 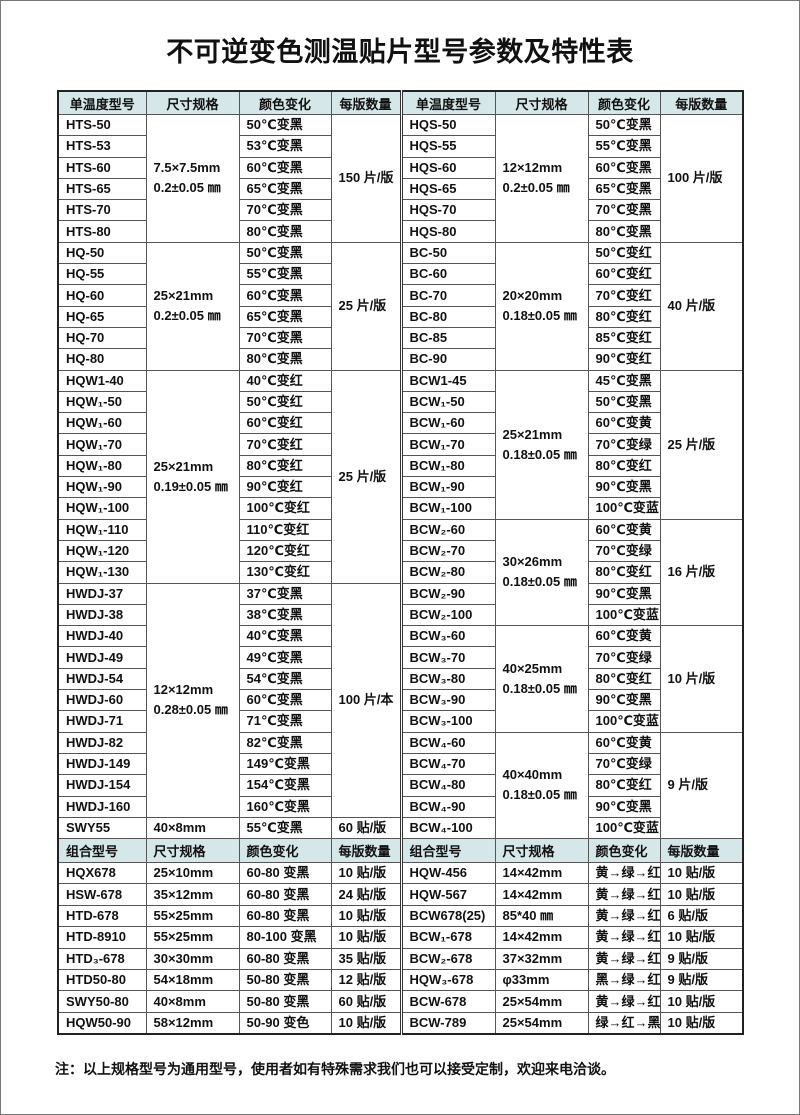 I want to click on table-row: HWDJ-71 71℃变黑 BCW₃-100 100℃变蓝, so click(x=400, y=721).